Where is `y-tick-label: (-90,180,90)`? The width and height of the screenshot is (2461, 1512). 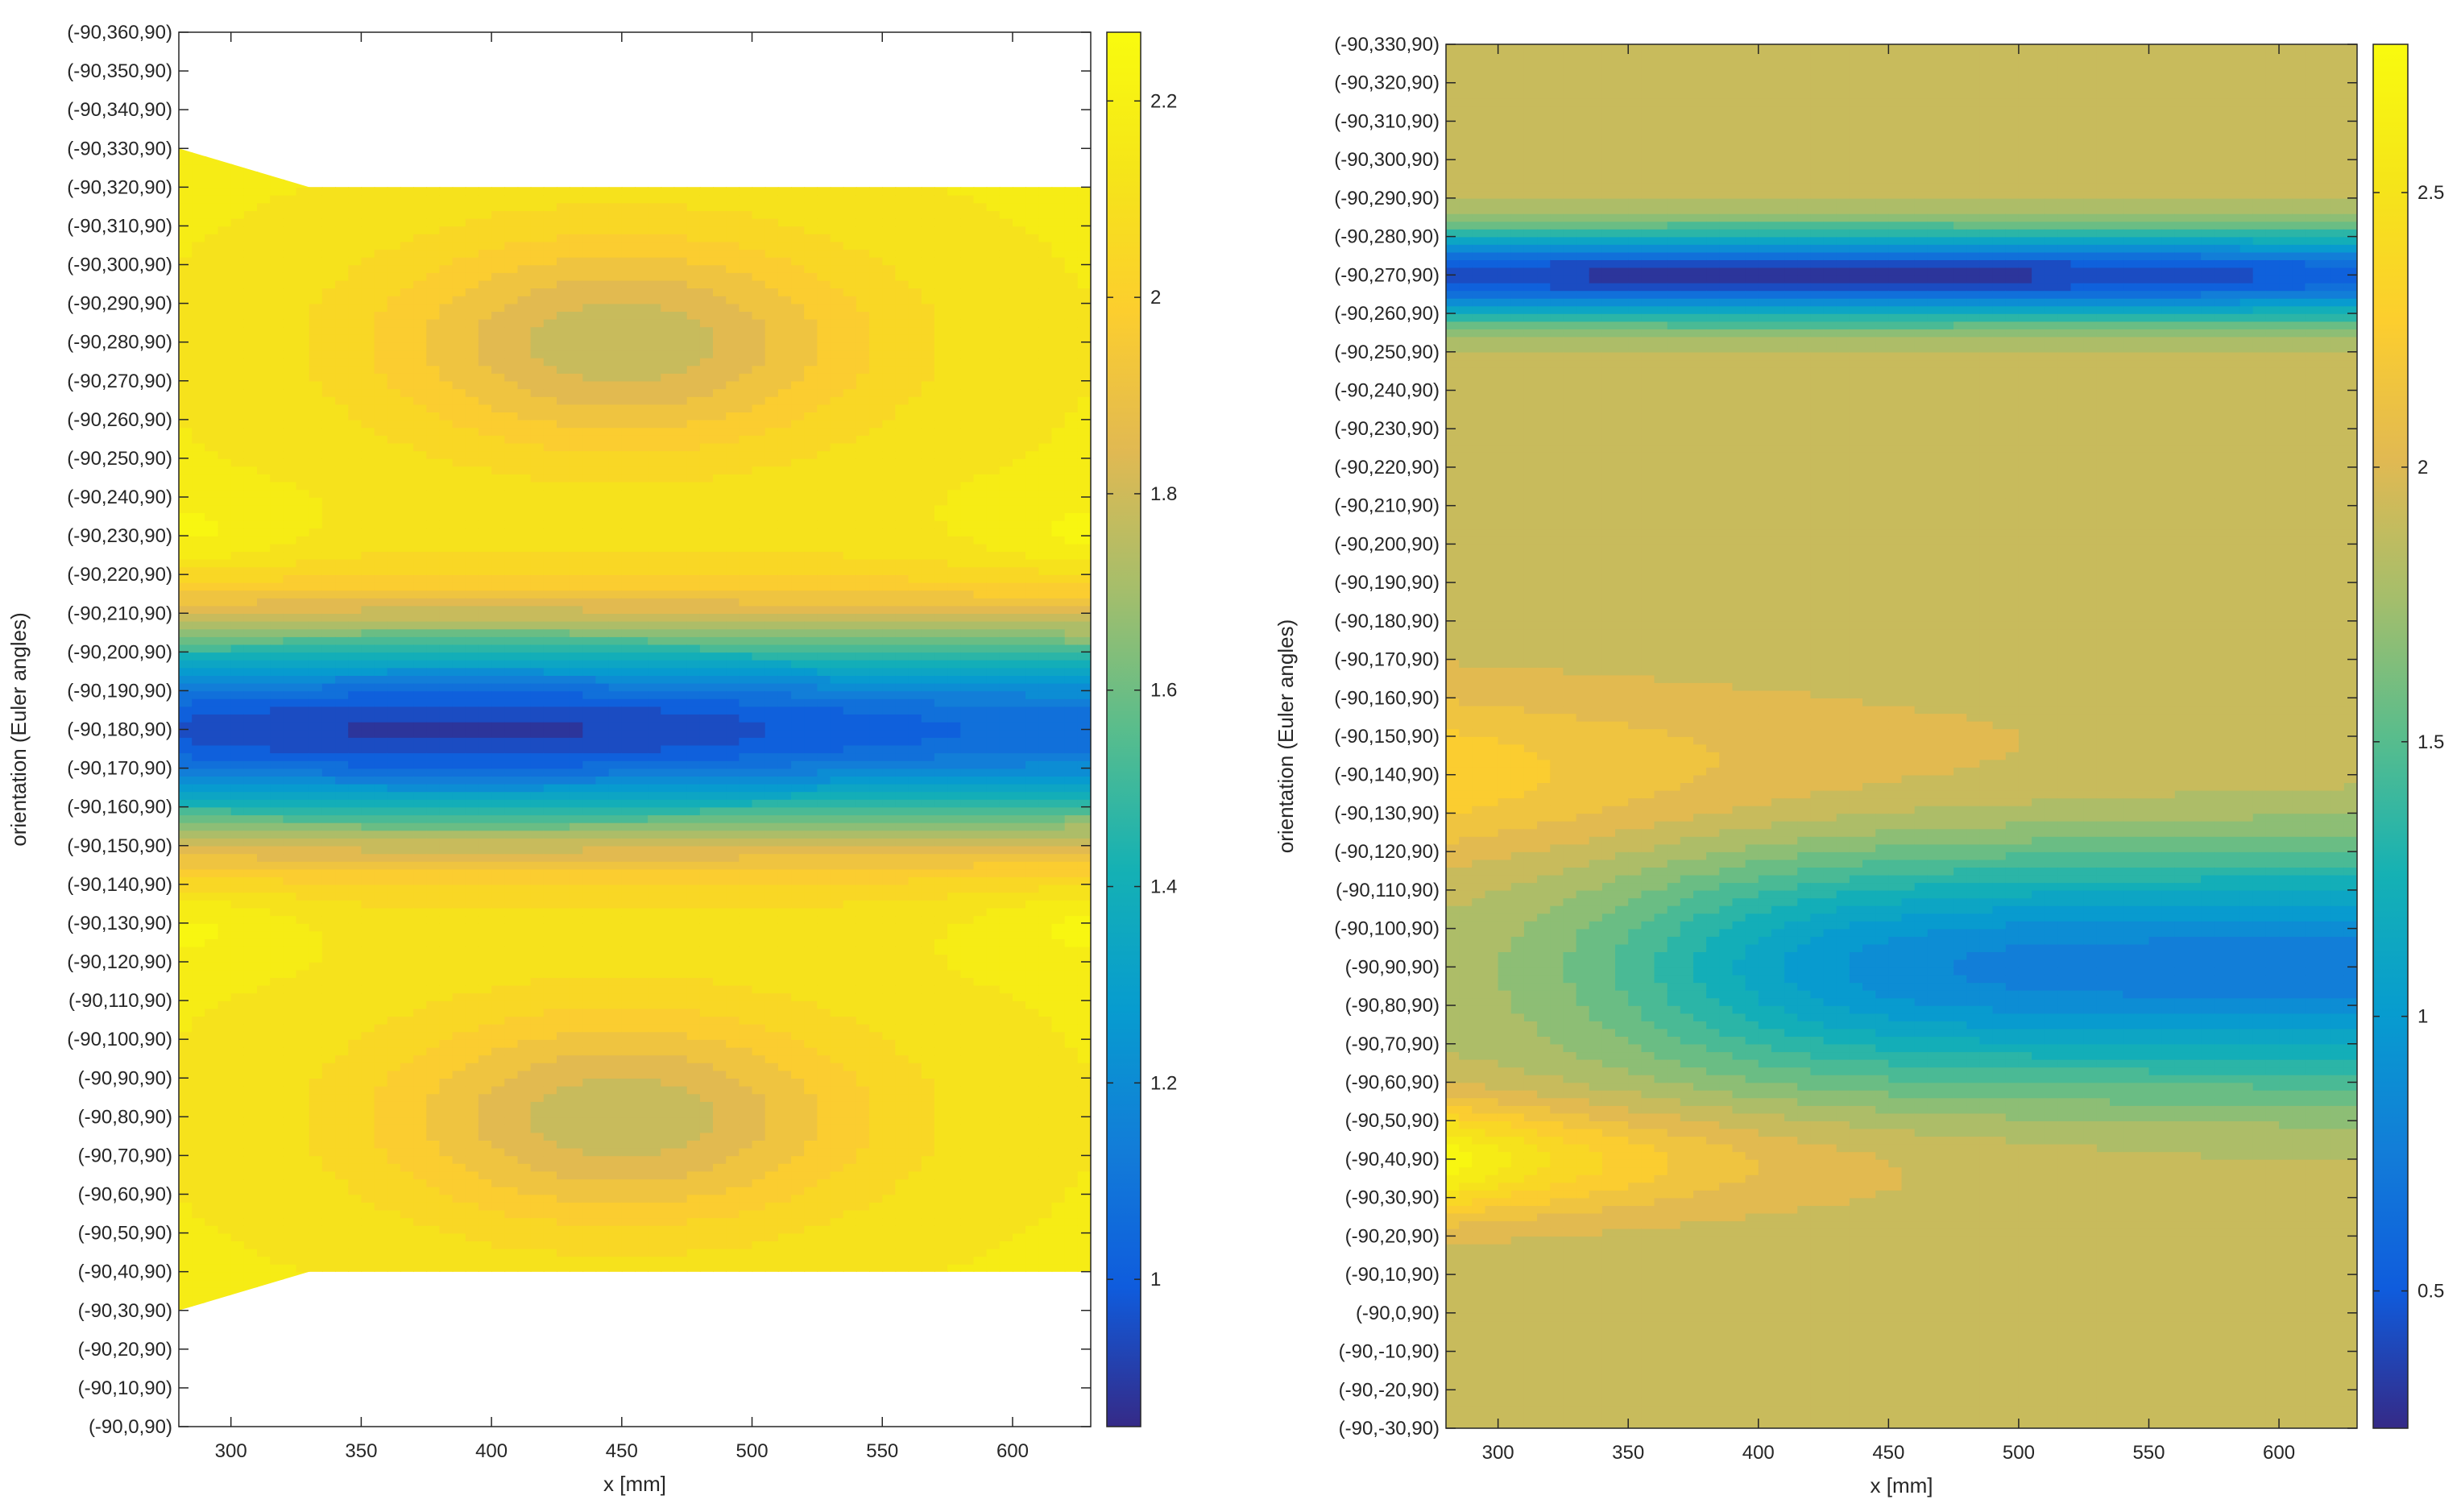 y-tick-label: (-90,180,90) is located at coordinates (1387, 622).